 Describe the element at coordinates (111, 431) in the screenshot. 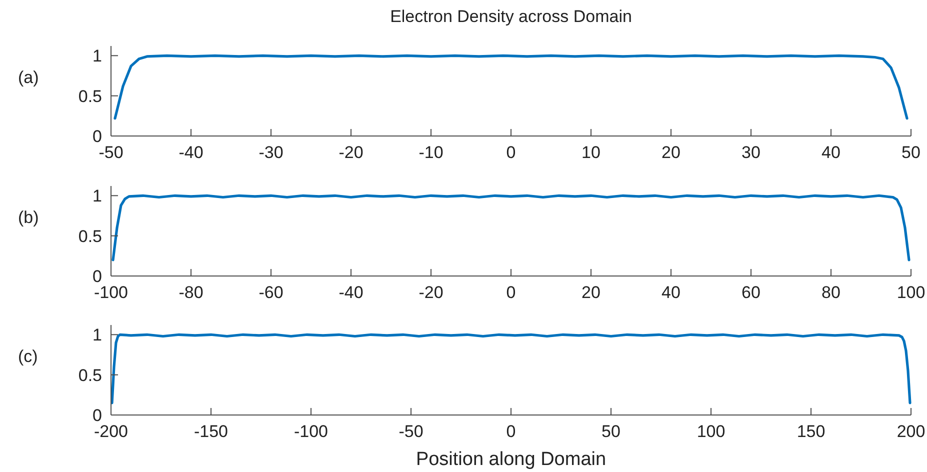

I see `x-tick-label: -200` at that location.